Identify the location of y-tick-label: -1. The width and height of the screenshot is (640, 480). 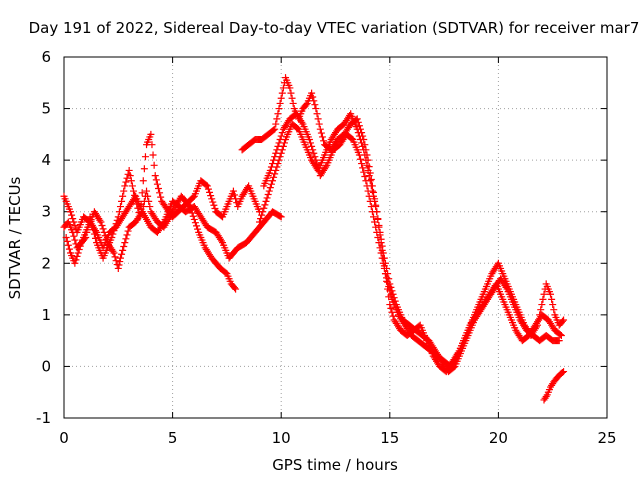
(43, 418).